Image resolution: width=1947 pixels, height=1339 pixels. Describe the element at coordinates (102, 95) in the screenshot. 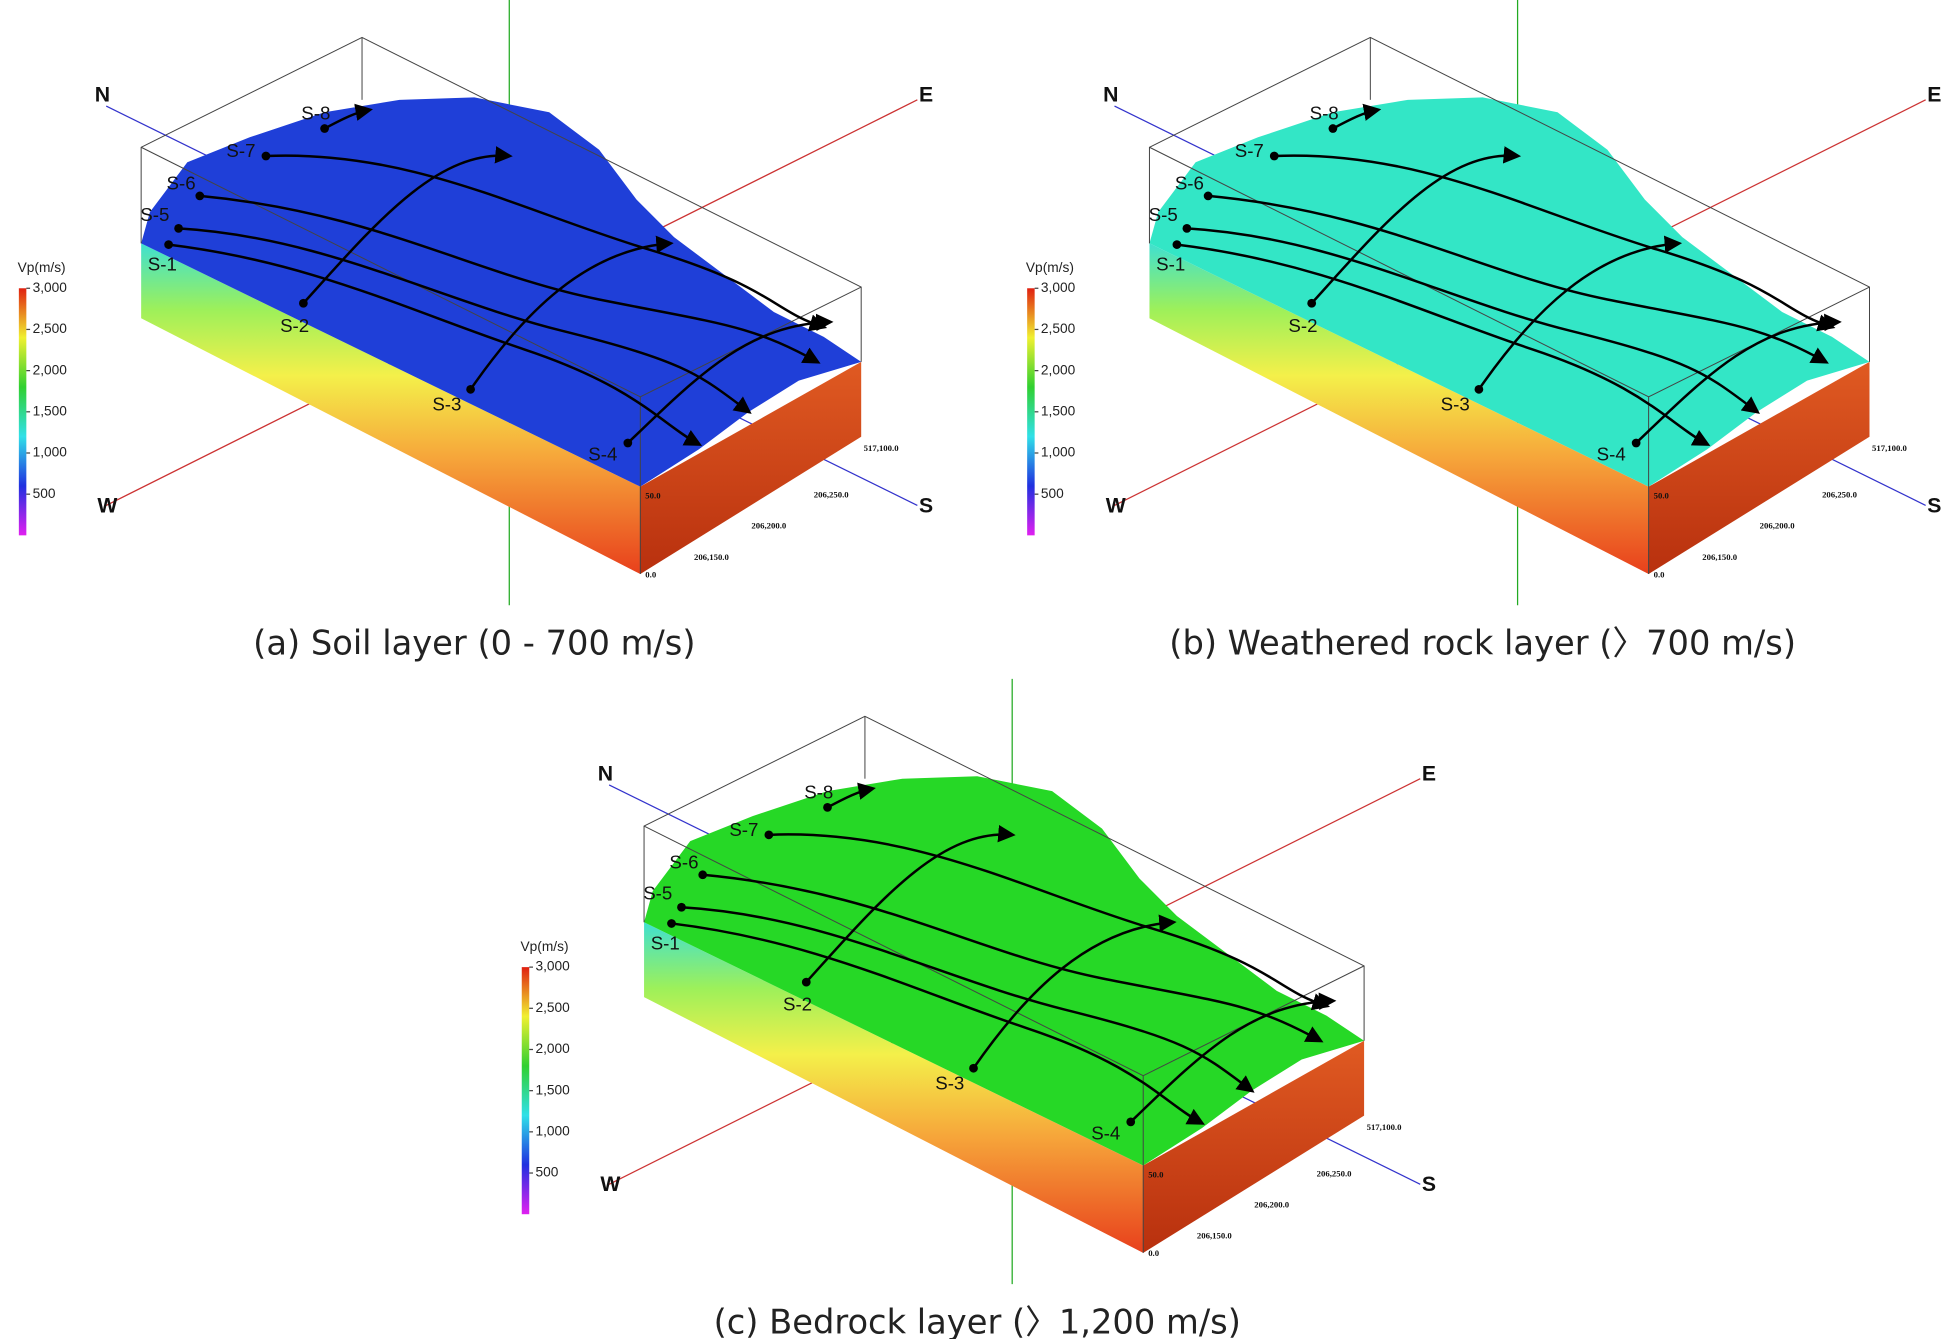

I see `direction-label: N` at that location.